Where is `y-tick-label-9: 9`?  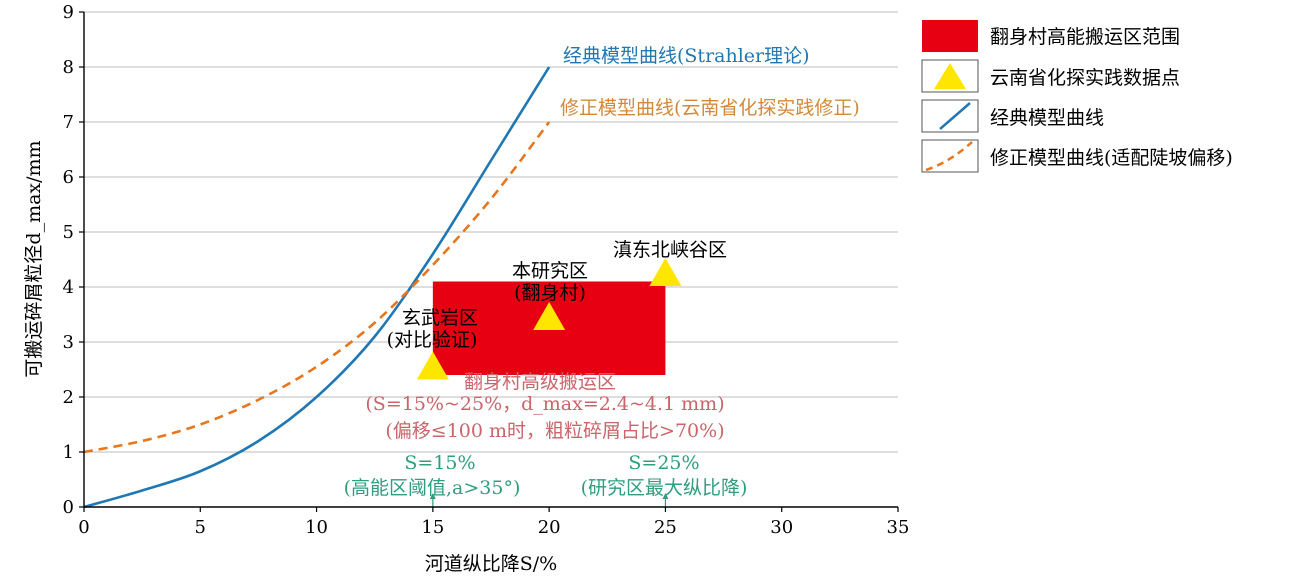 y-tick-label-9: 9 is located at coordinates (68, 12).